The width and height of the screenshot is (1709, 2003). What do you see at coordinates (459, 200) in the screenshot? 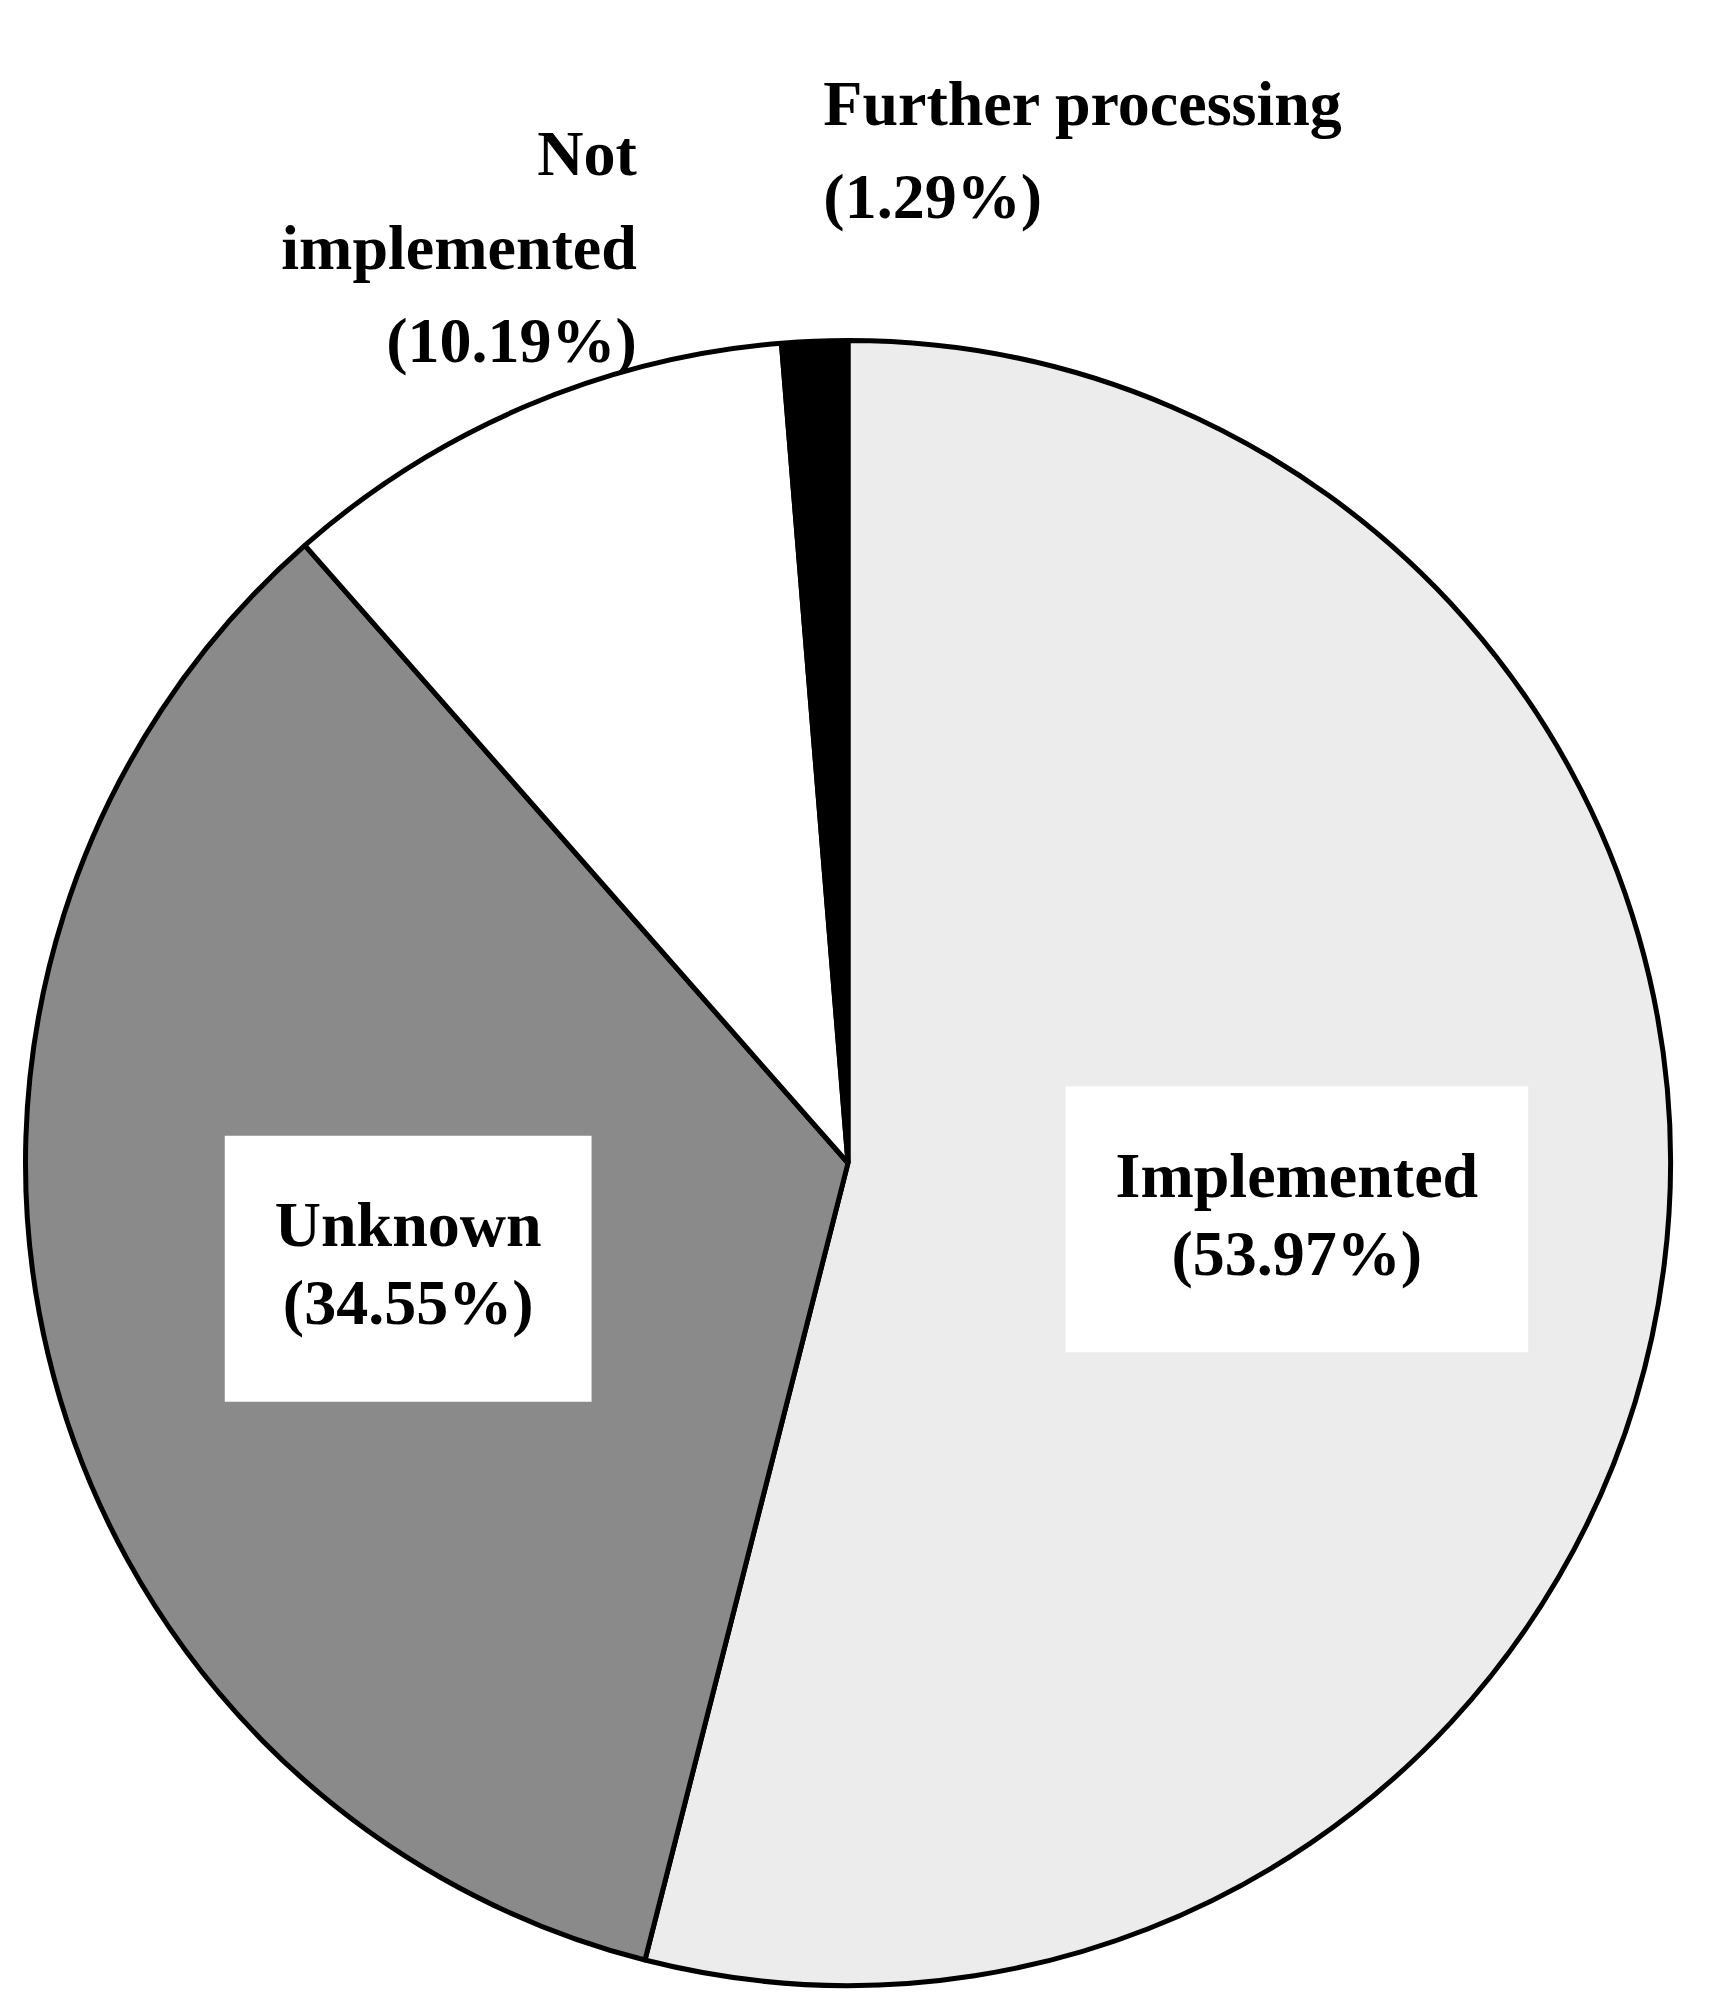
I see `slice-label: Not implemented` at bounding box center [459, 200].